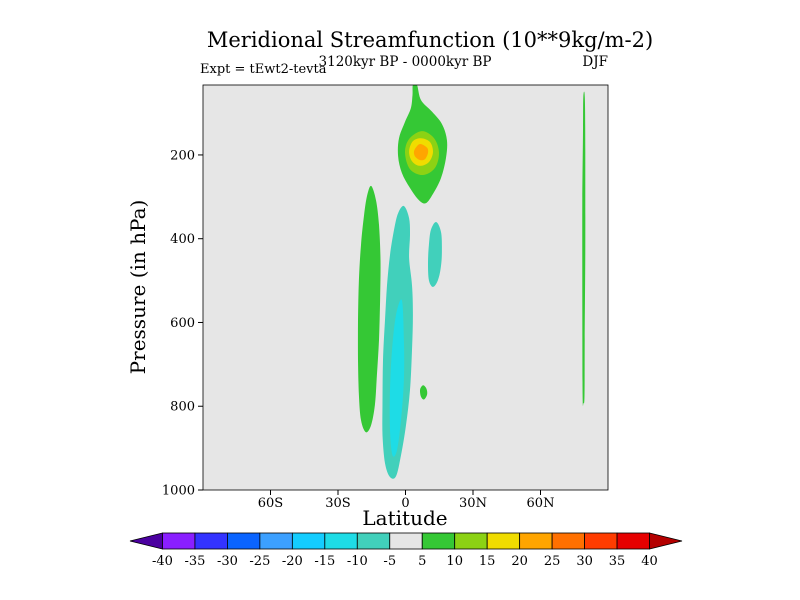 The width and height of the screenshot is (800, 600). I want to click on colorbar-label: -25, so click(259, 561).